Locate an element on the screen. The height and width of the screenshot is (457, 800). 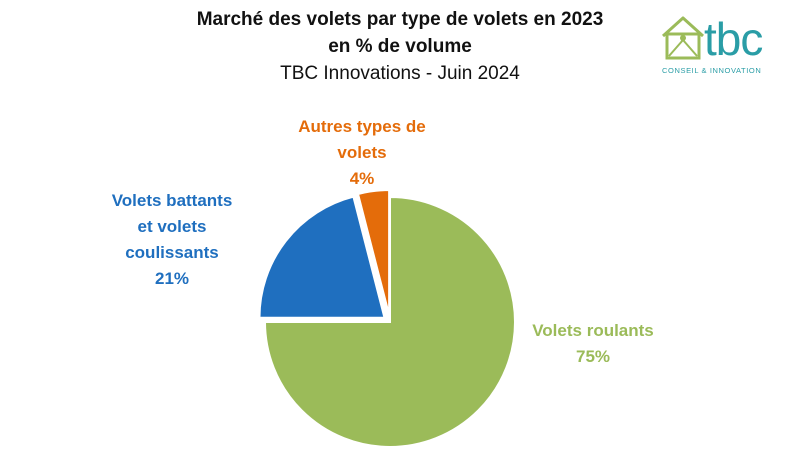
slice-value-label: 75% is located at coordinates (593, 356).